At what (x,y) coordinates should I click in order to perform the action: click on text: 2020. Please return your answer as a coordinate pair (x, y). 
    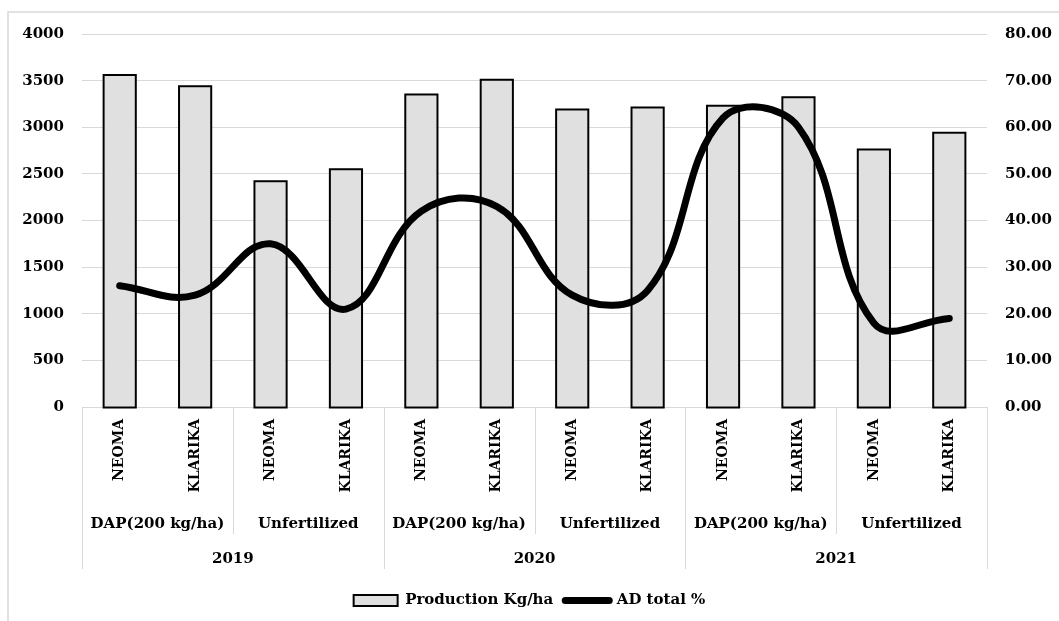
    Looking at the image, I should click on (534, 557).